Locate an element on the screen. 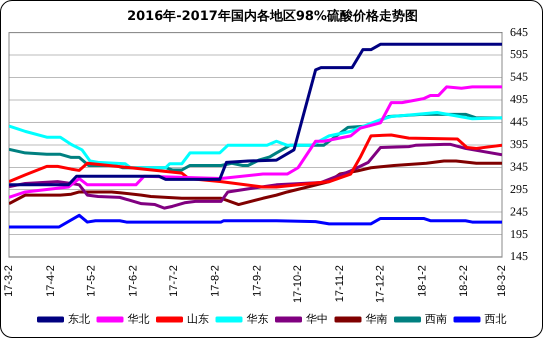 The height and width of the screenshot is (338, 543). x-tick-label: 18-3-2 is located at coordinates (502, 281).